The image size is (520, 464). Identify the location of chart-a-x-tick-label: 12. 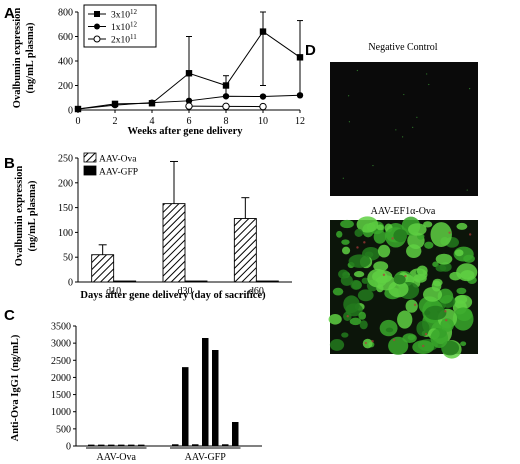
(300, 121).